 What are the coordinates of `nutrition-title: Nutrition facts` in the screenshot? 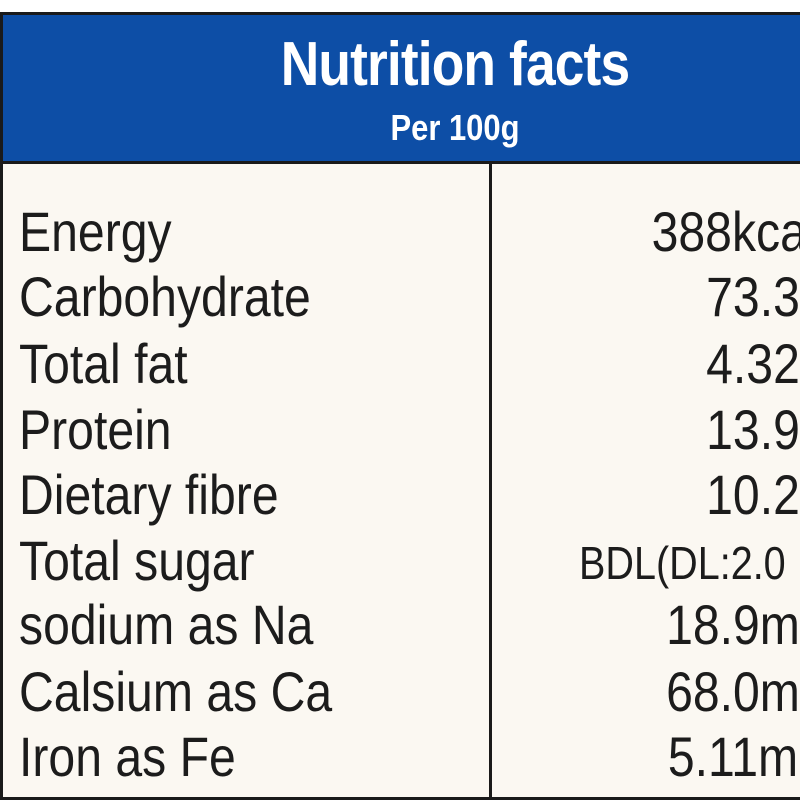 It's located at (455, 64).